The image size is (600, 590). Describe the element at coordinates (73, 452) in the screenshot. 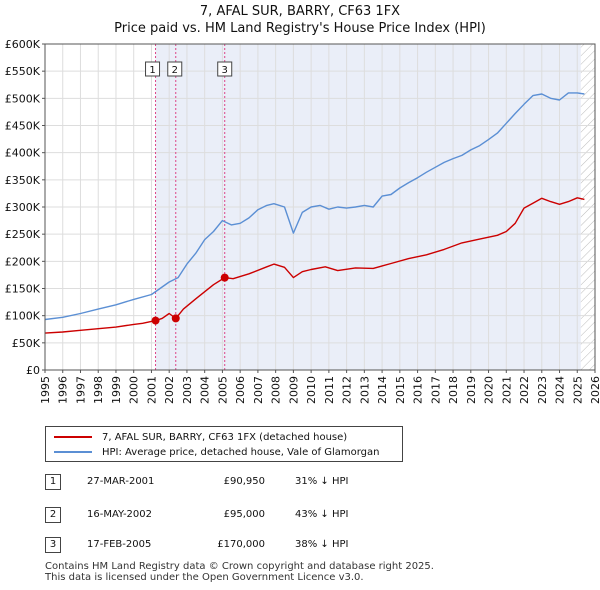

I see `legend-hpi-line` at that location.